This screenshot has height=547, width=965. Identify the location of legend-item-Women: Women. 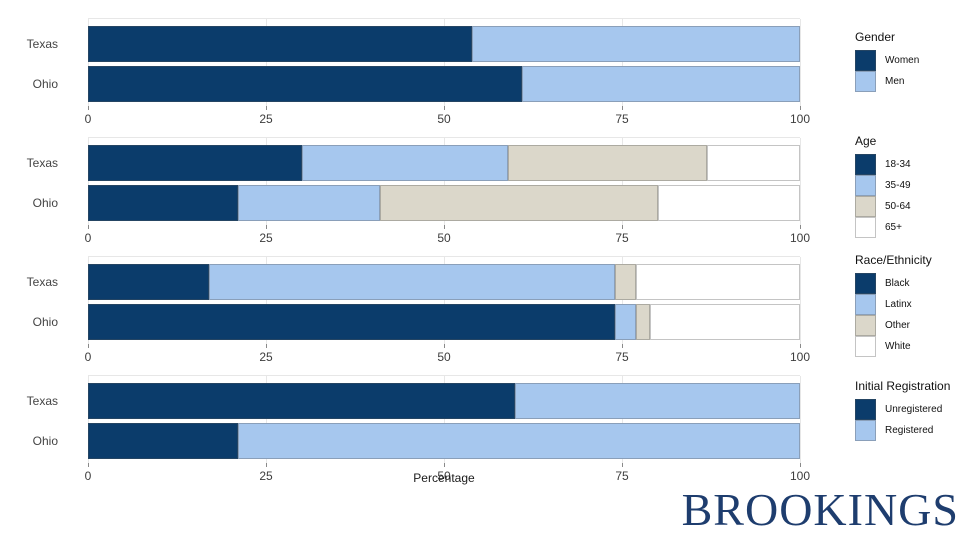
(909, 60).